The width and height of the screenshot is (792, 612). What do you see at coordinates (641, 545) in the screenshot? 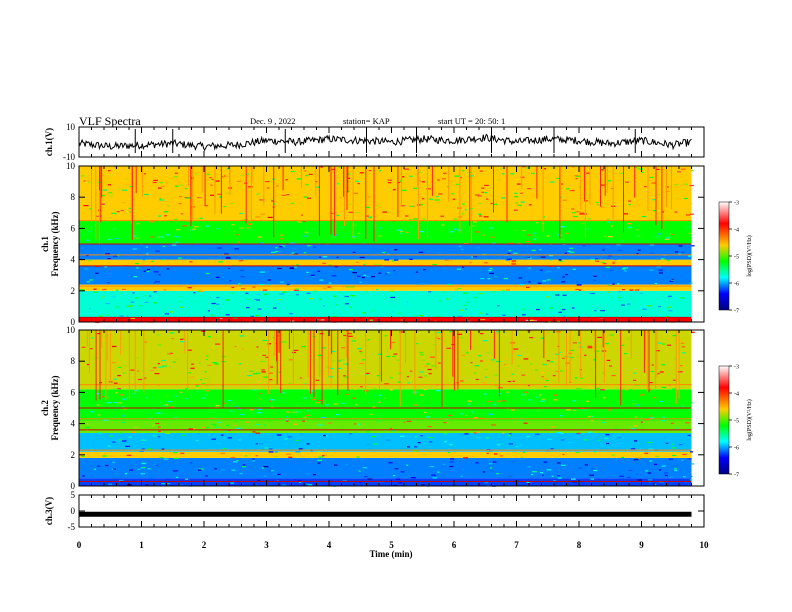
I see `x-tick-label: 9` at bounding box center [641, 545].